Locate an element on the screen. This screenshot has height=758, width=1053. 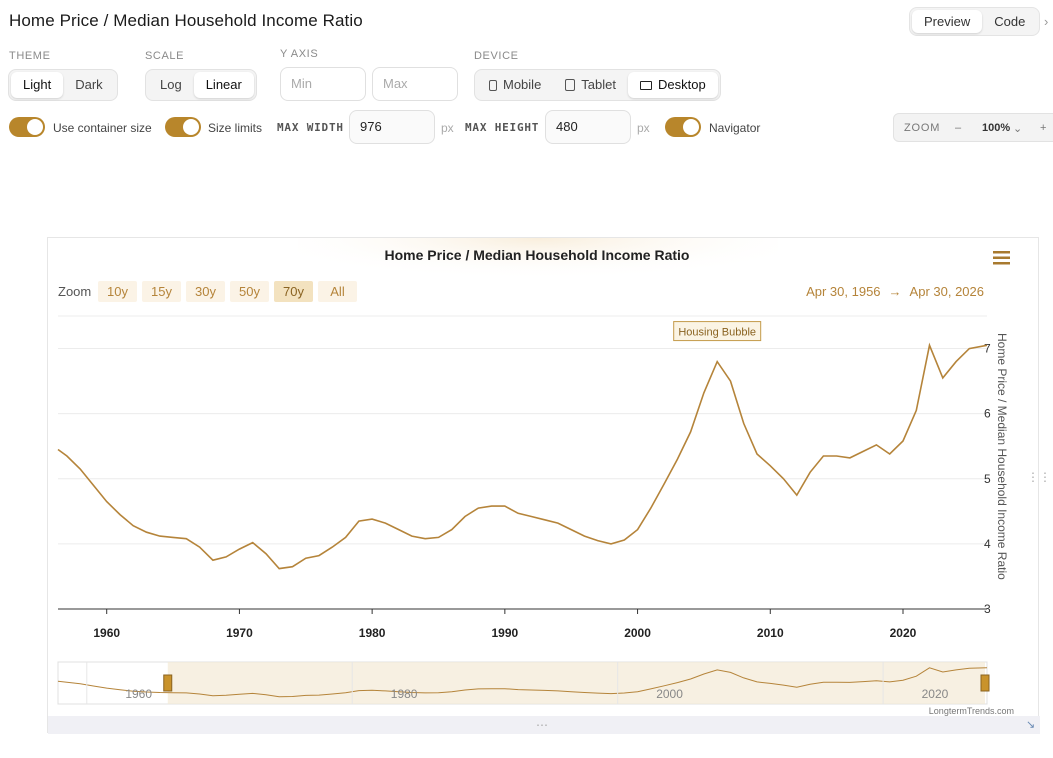
resize-bar is located at coordinates (544, 725).